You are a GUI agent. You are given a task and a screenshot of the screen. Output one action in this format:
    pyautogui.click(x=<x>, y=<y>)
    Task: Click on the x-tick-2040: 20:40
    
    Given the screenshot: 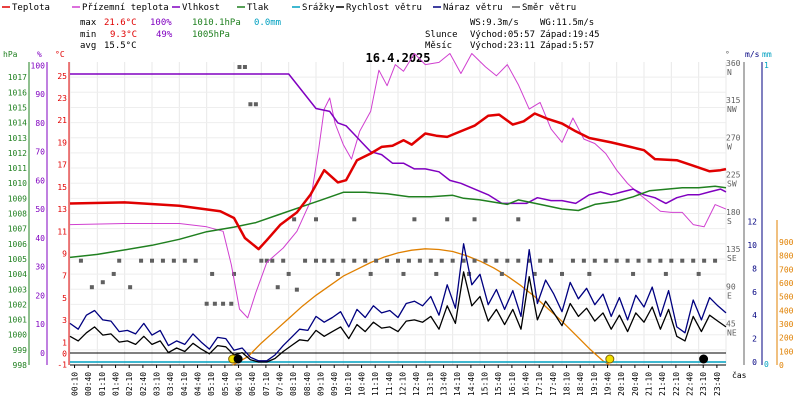 What is the action you would take?
    pyautogui.click(x=635, y=384)
    